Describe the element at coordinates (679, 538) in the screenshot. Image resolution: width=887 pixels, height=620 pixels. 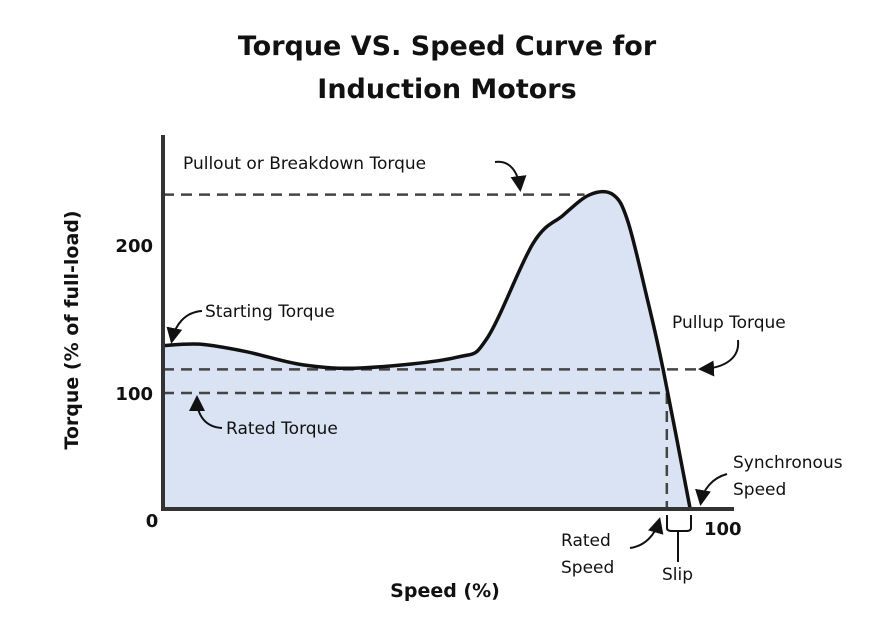
I see `slip-bracket` at that location.